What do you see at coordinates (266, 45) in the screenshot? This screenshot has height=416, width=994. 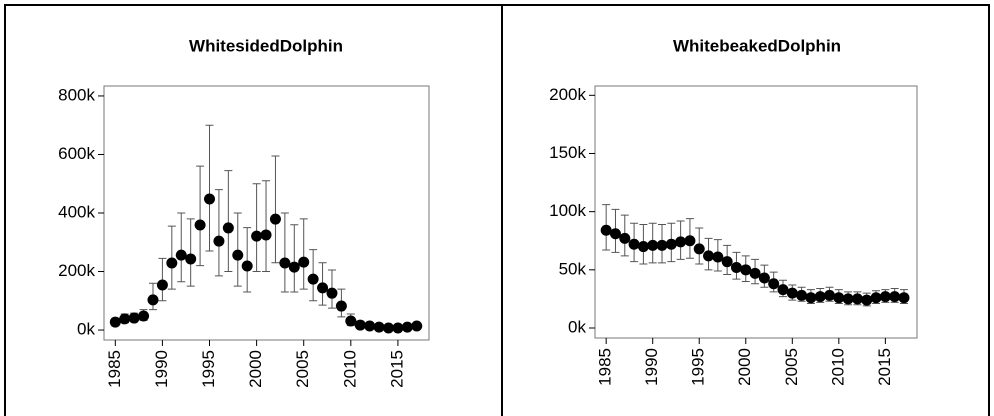 I see `chart-title: WhitesidedDolphin` at bounding box center [266, 45].